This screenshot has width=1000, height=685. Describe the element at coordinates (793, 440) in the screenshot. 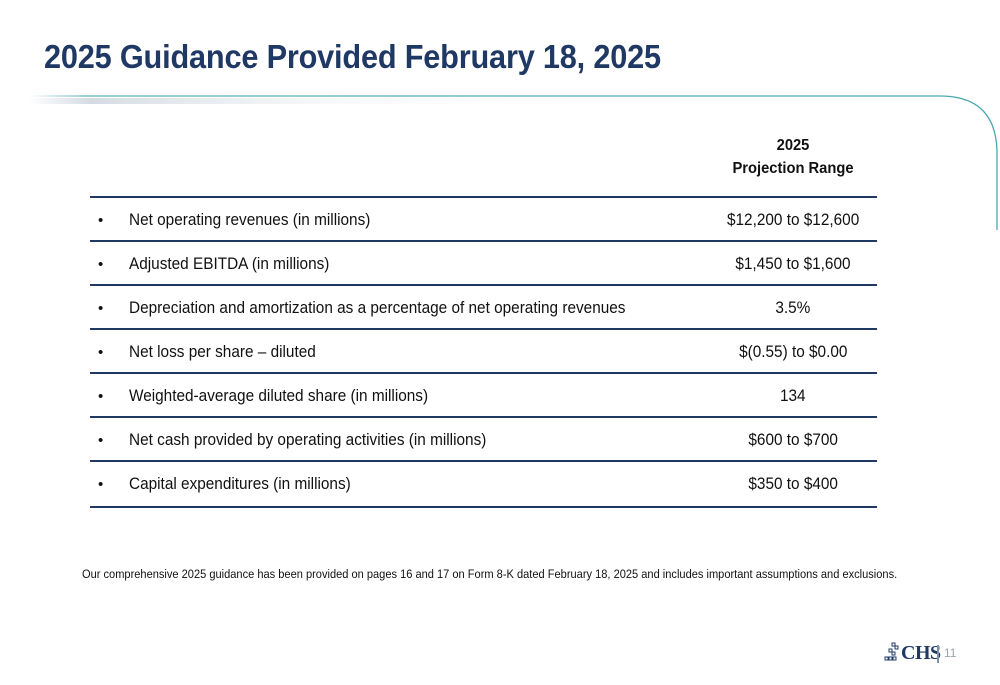

I see `row-value: $600 to $700` at that location.